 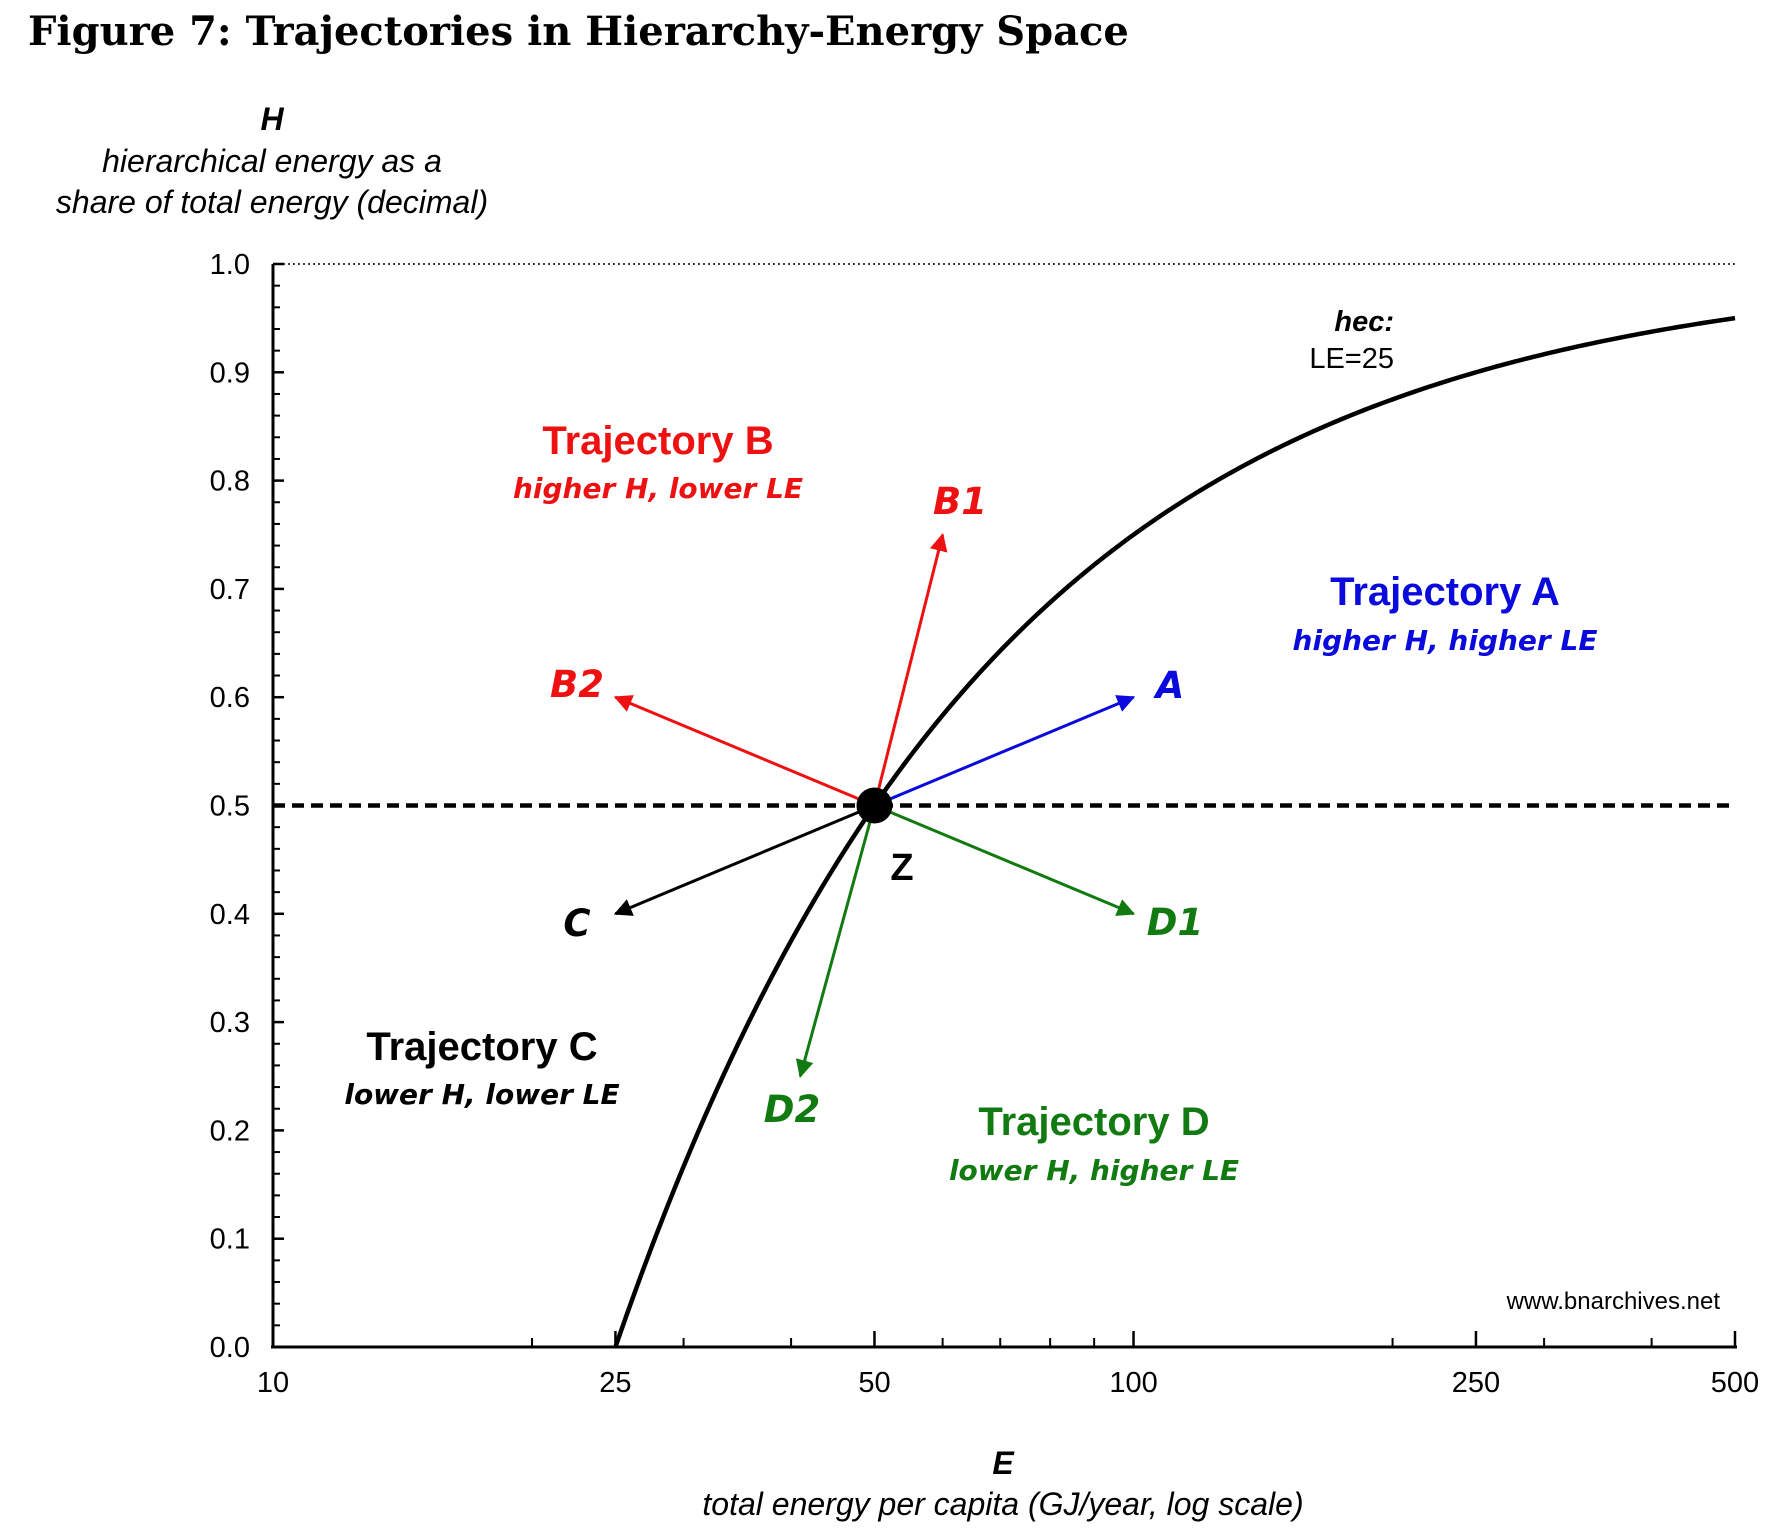 I want to click on point-z-label: Z, so click(x=901, y=868).